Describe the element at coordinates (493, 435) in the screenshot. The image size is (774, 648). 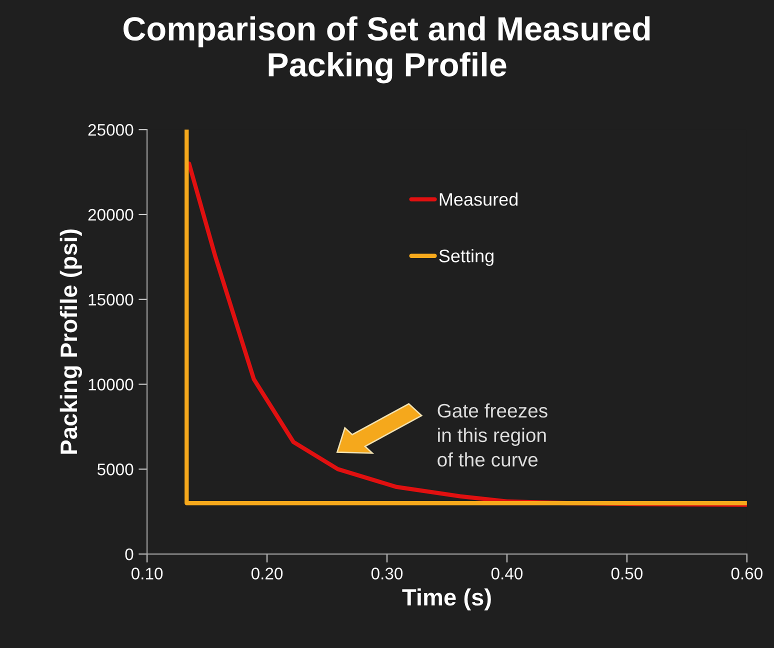
I see `annotation: Gate freezes in this region of the curve` at that location.